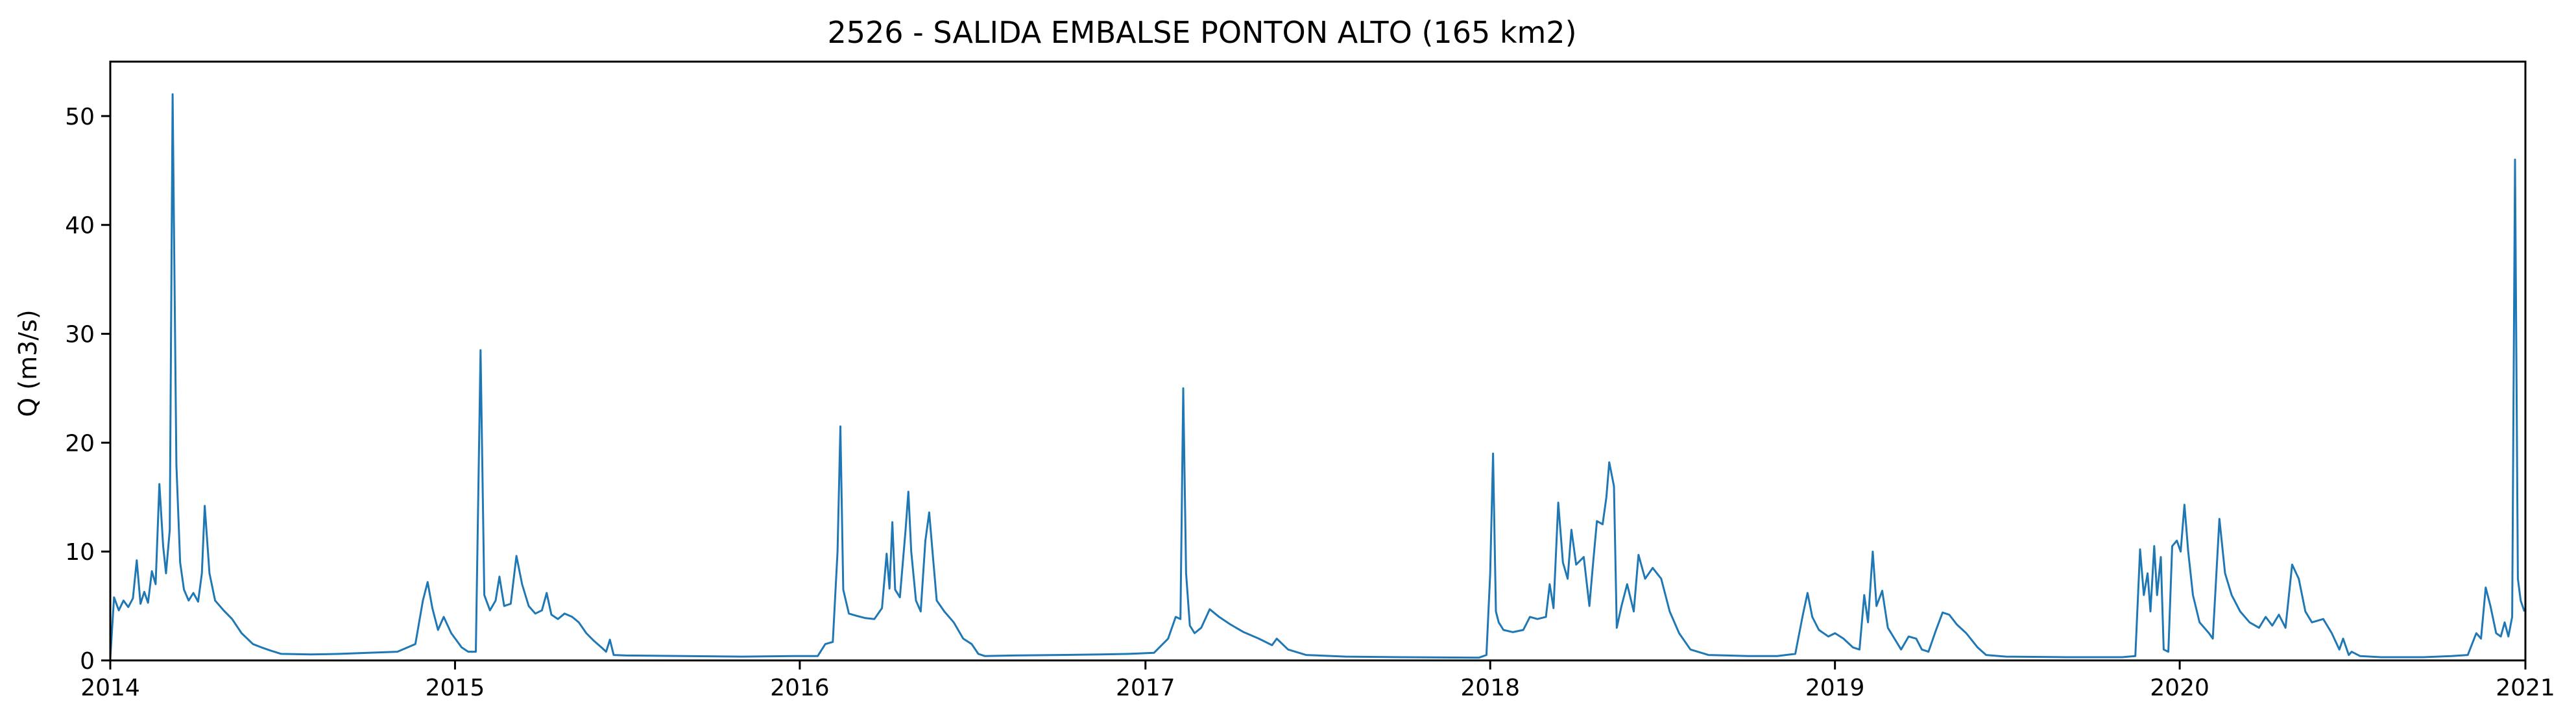  I want to click on x-tick-label: 2018, so click(1490, 688).